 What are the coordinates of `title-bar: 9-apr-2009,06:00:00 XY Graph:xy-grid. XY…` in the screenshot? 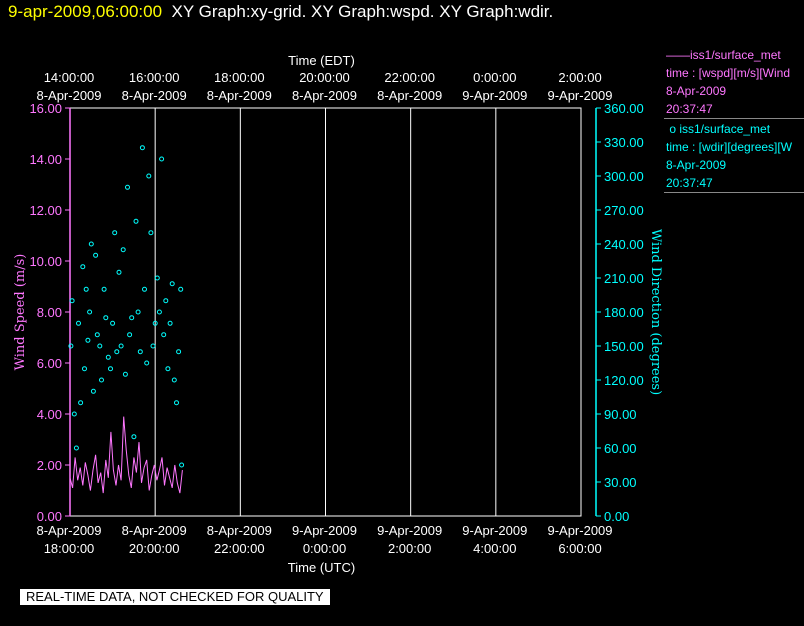 It's located at (280, 12).